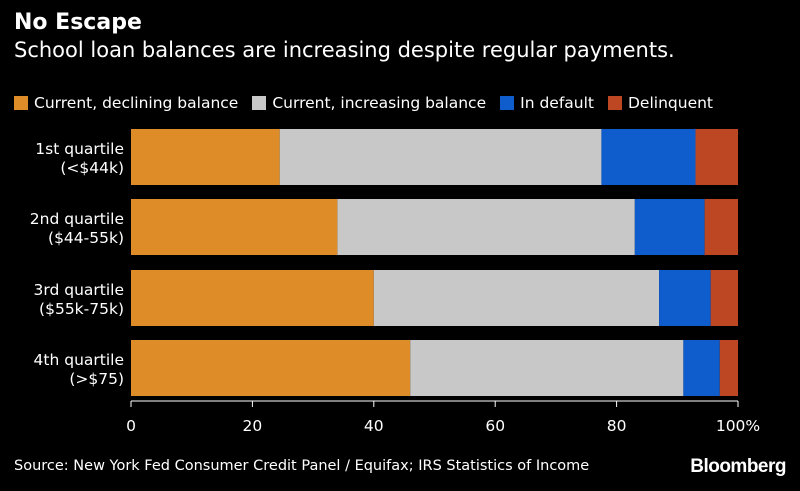 The width and height of the screenshot is (800, 491). I want to click on legend-item-in-default: In default, so click(547, 103).